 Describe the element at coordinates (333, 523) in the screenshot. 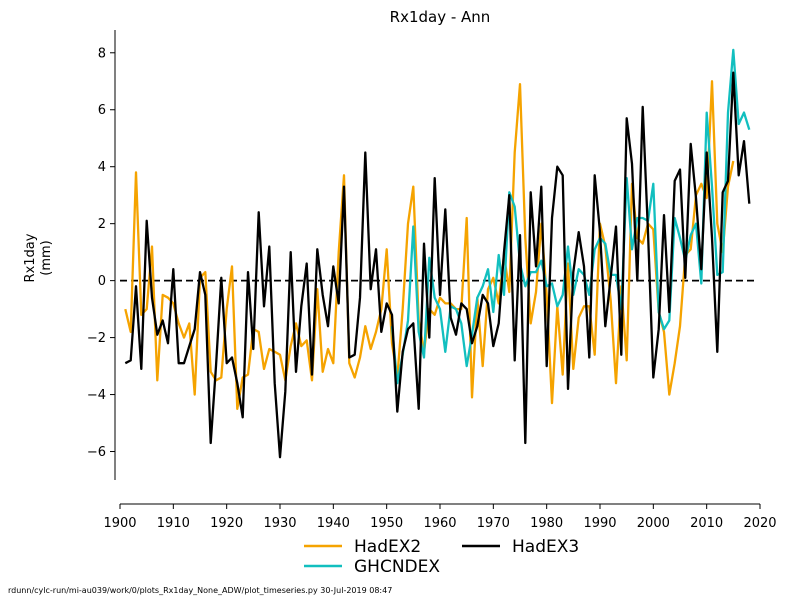

I see `x-tick-label: 1940` at that location.